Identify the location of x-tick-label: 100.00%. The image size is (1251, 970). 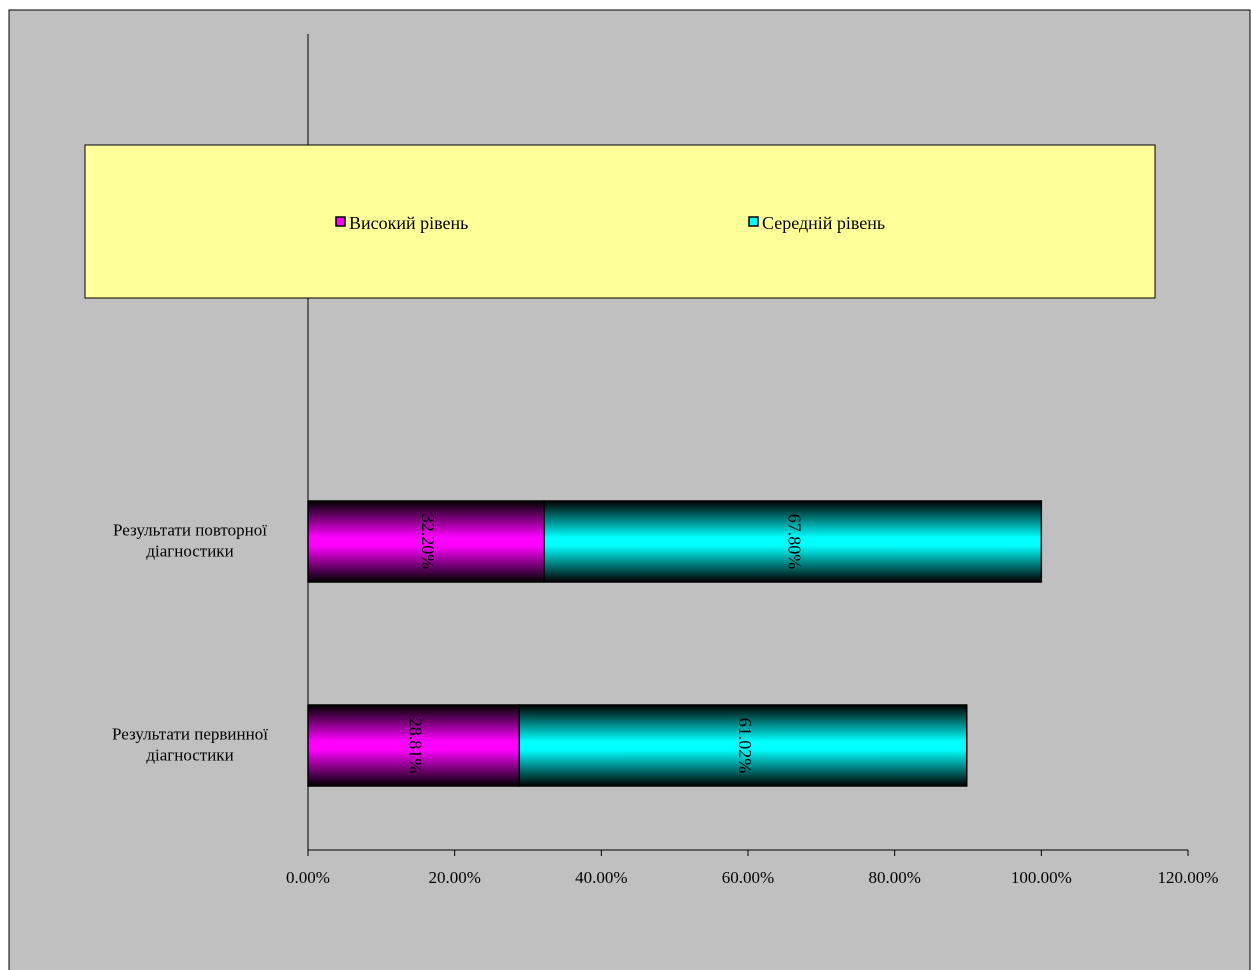
(1041, 877).